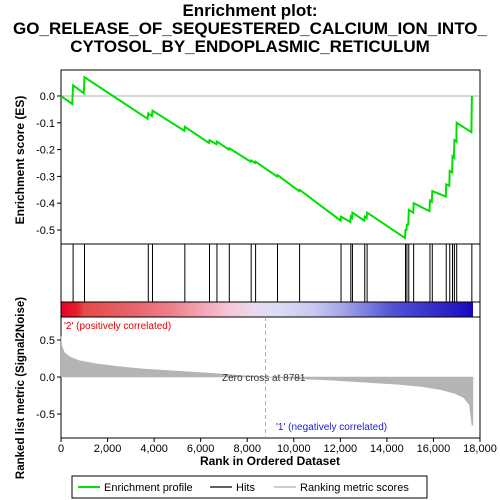 The height and width of the screenshot is (500, 500). What do you see at coordinates (45, 231) in the screenshot?
I see `es-y-tick-label: -0.5` at bounding box center [45, 231].